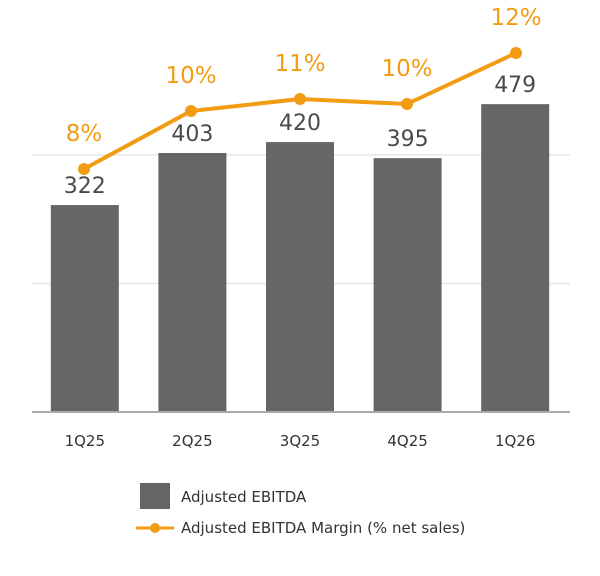  Describe the element at coordinates (407, 104) in the screenshot. I see `margin-point-4Q25` at that location.